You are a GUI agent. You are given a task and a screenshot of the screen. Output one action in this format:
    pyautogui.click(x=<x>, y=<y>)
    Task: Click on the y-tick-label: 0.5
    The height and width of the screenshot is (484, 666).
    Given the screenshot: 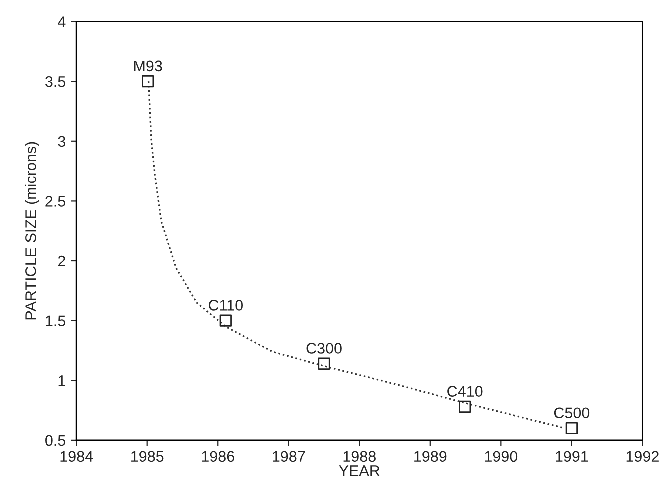 What is the action you would take?
    pyautogui.click(x=56, y=440)
    